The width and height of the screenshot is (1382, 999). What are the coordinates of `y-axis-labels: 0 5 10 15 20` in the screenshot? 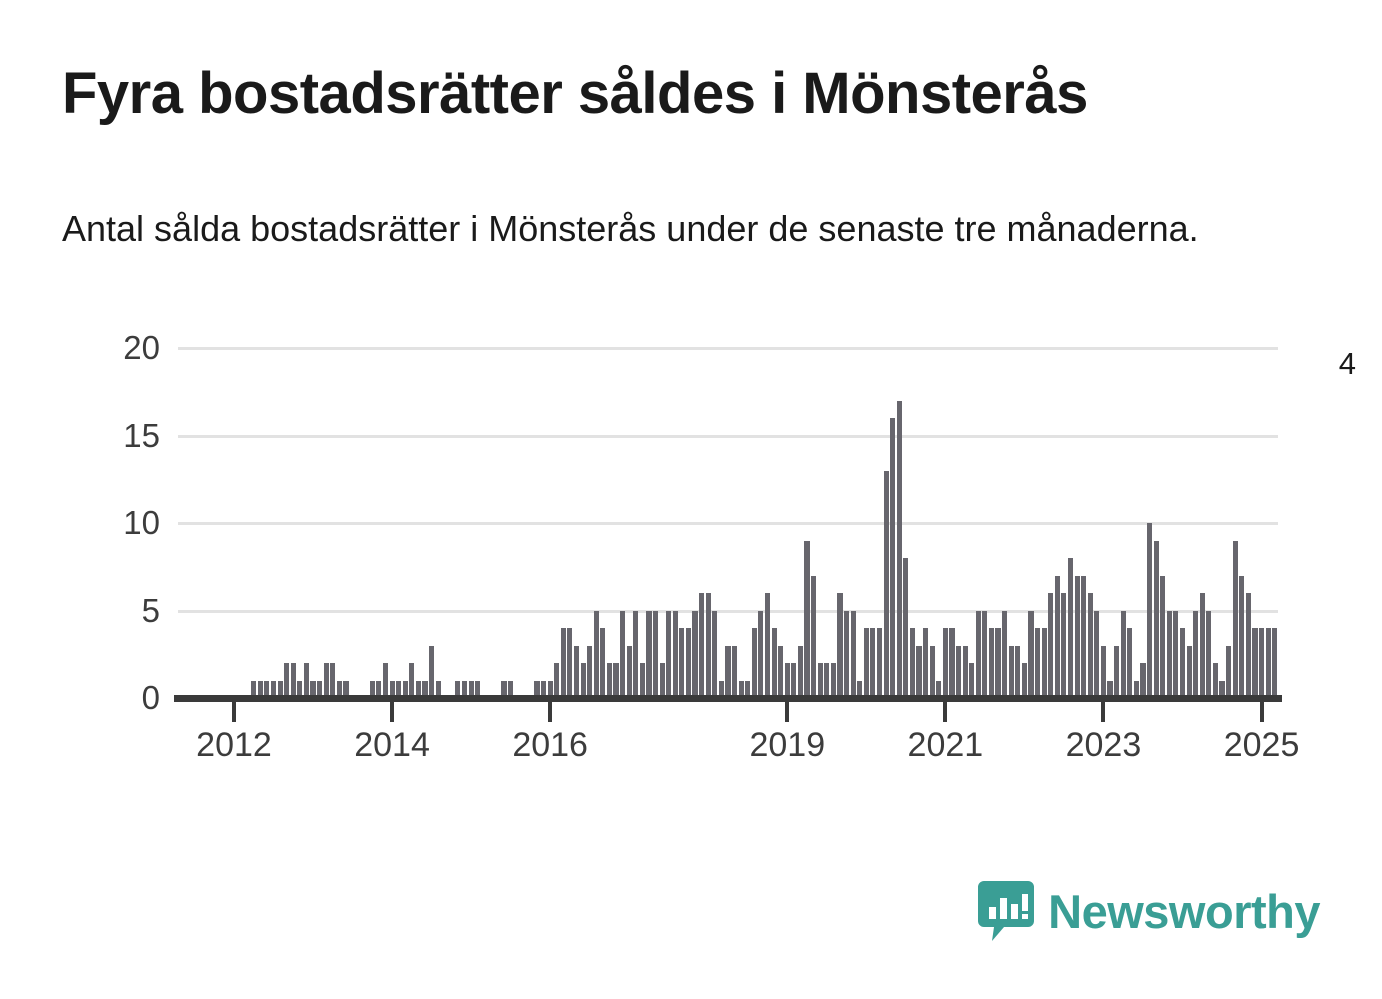 It's located at (111, 522).